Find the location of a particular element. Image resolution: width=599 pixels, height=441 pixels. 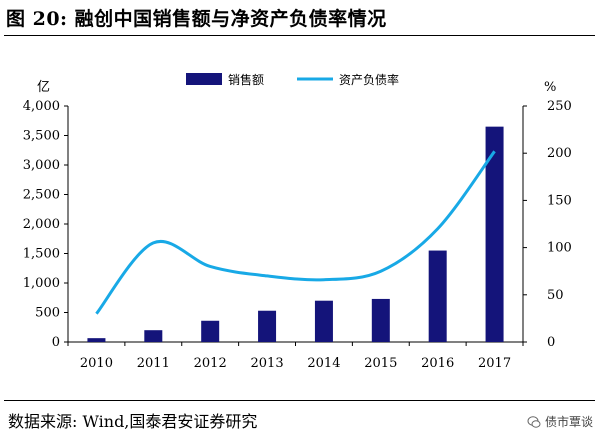

source-note: 数据来源: Wind,国泰君安证券研究 is located at coordinates (133, 421).